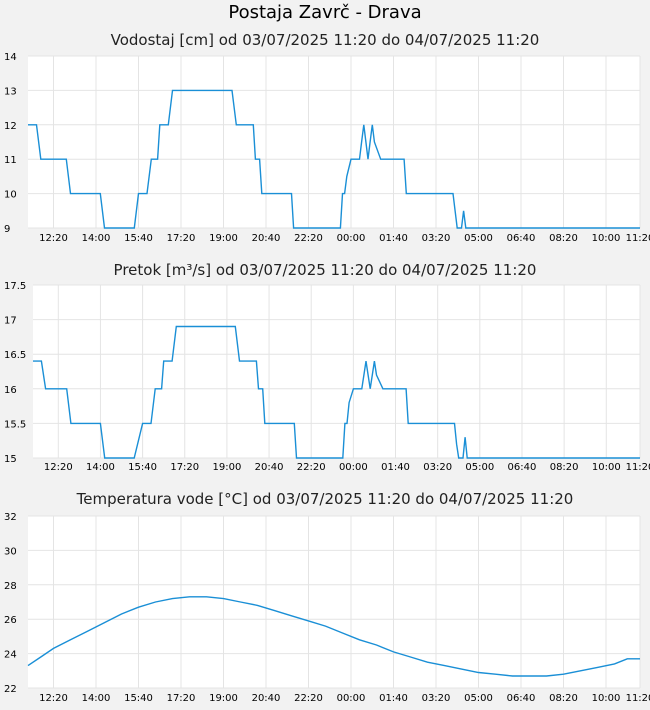  I want to click on y-tick-label: 11, so click(10, 160).